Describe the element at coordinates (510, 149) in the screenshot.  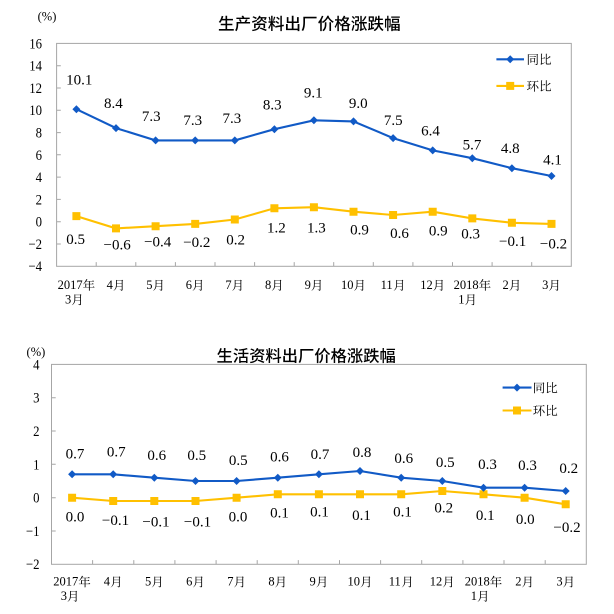
I see `svg-text: 4.8` at that location.